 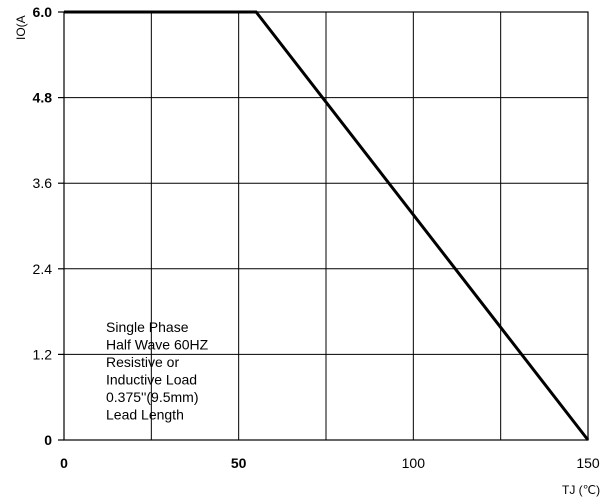 What do you see at coordinates (157, 345) in the screenshot?
I see `annotation-line: Half Wave 60HZ` at bounding box center [157, 345].